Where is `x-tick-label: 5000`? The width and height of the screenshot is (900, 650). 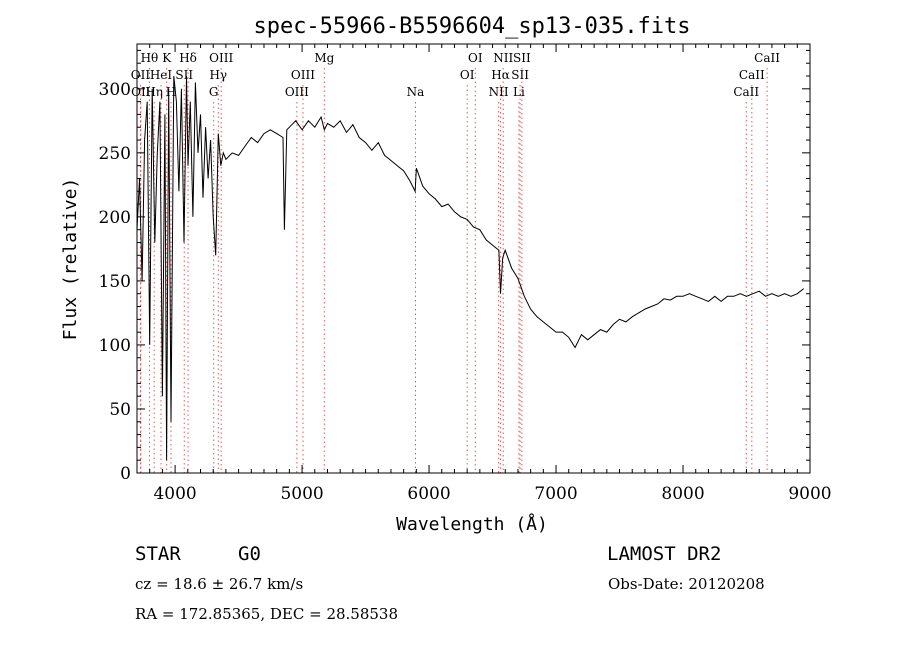
x-tick-label: 5000 is located at coordinates (301, 494).